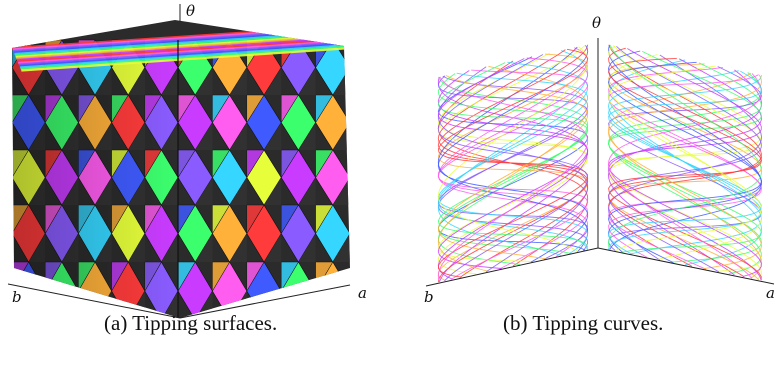  I want to click on caption-tipping-curves: (b) Tipping curves., so click(583, 323).